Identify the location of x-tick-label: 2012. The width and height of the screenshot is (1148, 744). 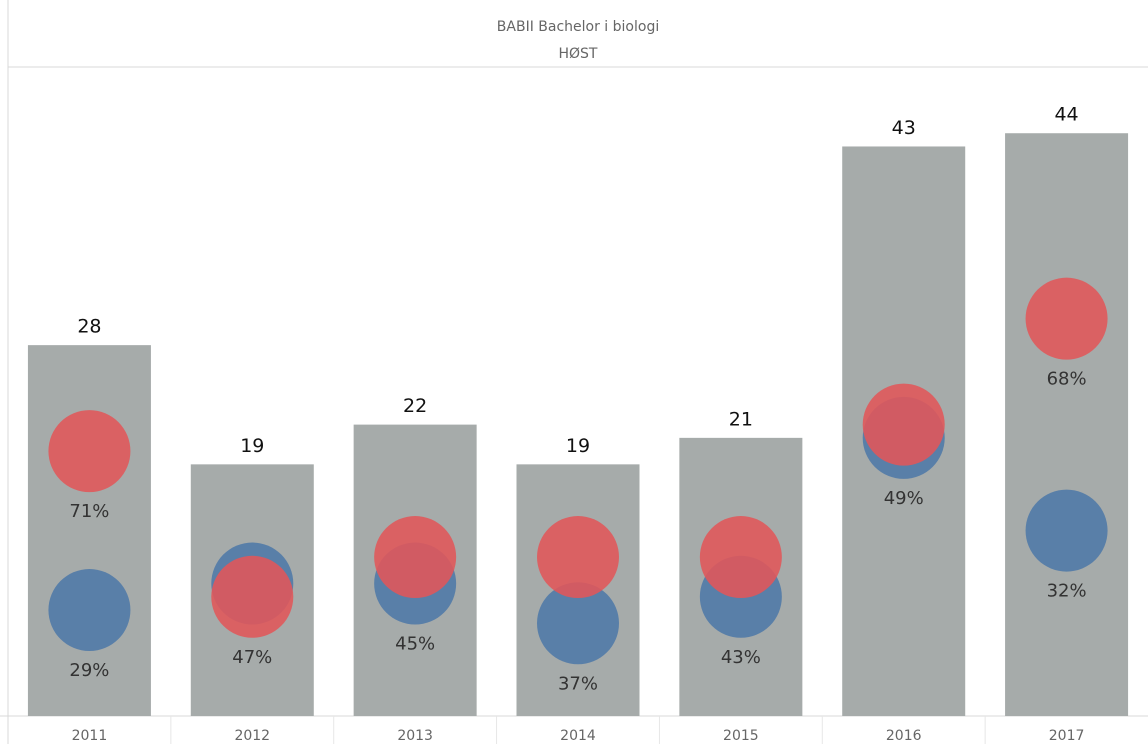
(252, 736).